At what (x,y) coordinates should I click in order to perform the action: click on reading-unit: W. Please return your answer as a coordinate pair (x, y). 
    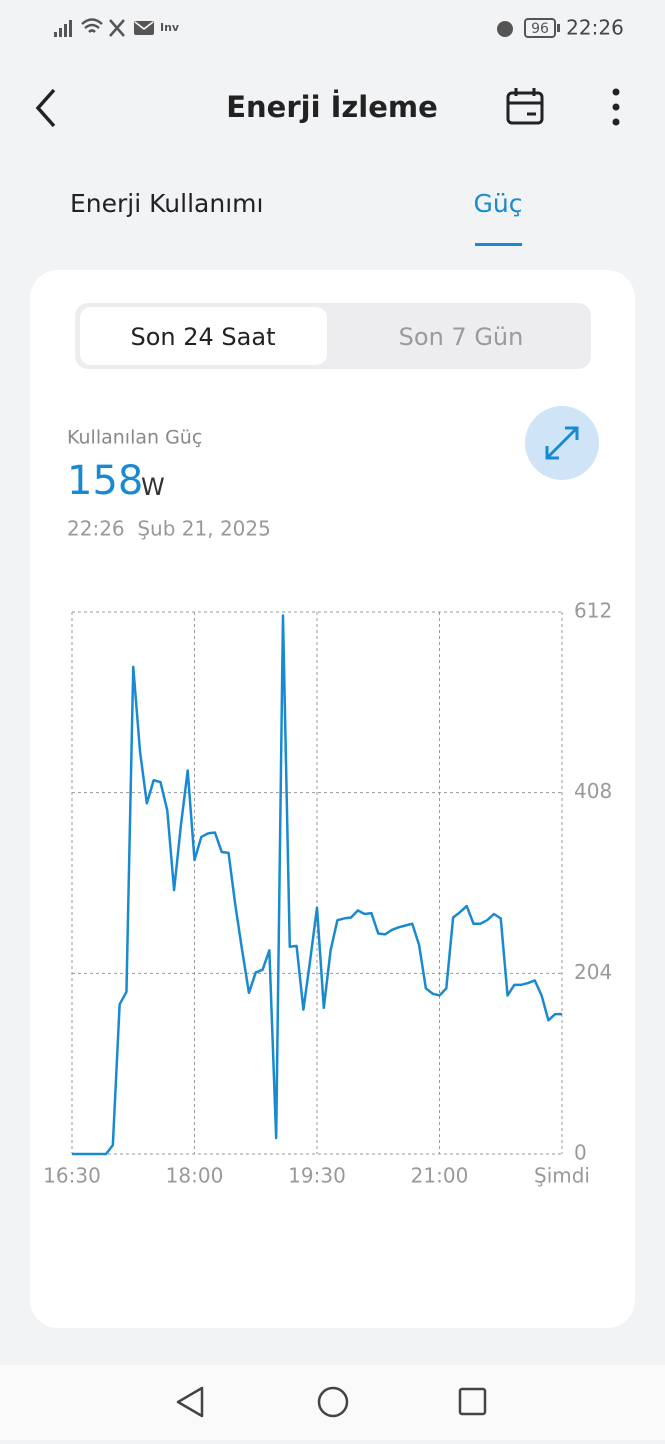
    Looking at the image, I should click on (153, 487).